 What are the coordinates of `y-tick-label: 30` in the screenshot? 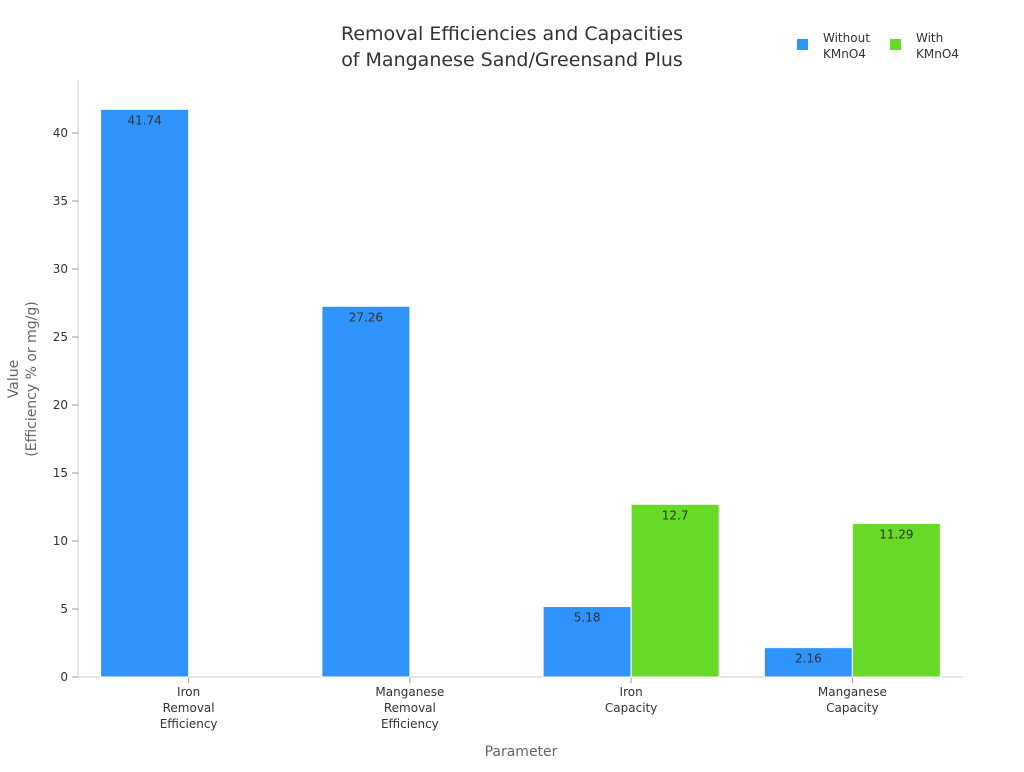 It's located at (60, 269).